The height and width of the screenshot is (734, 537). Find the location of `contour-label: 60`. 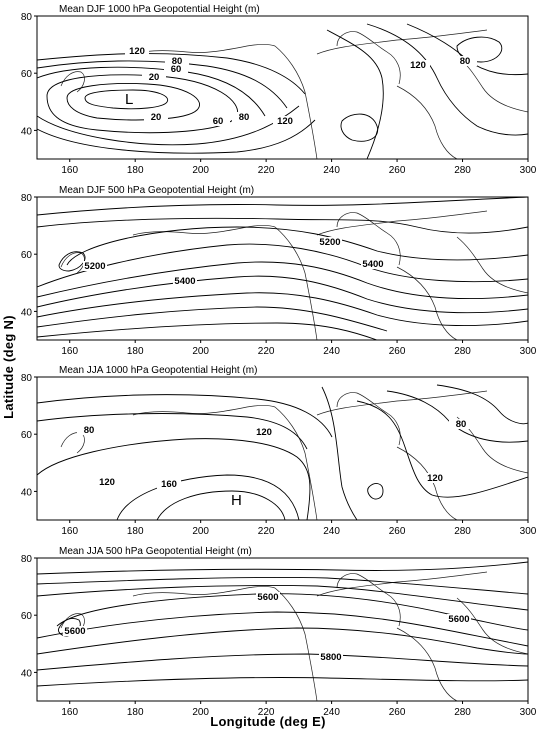

contour-label: 60 is located at coordinates (218, 121).